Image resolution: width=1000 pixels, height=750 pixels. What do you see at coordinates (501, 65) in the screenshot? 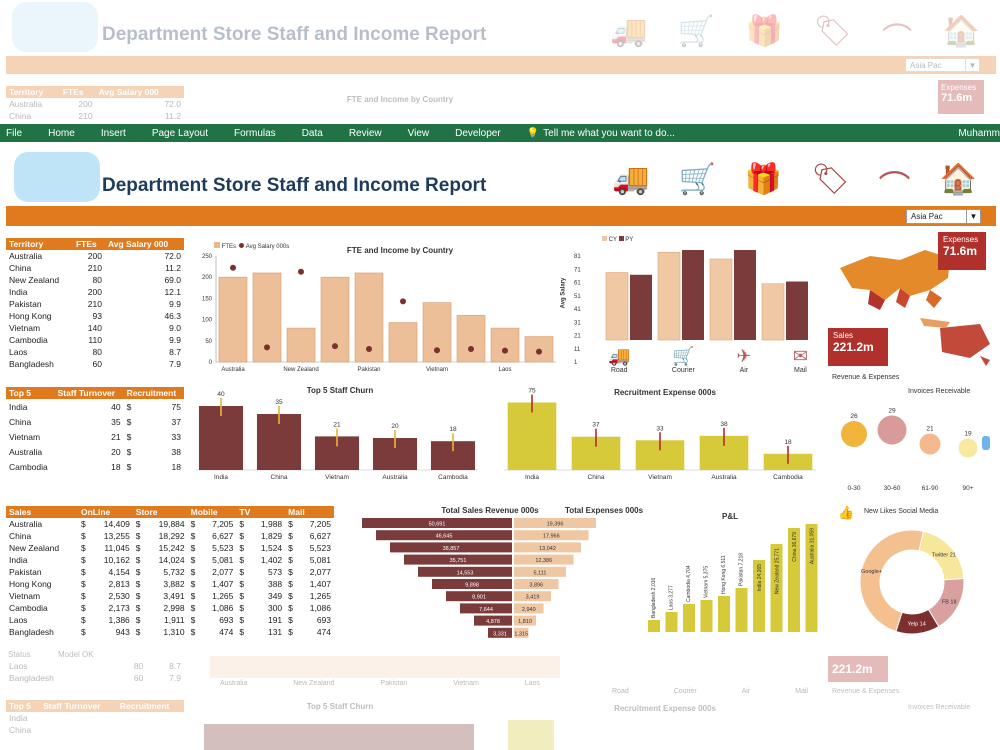
I see `ghost-orange-band` at bounding box center [501, 65].